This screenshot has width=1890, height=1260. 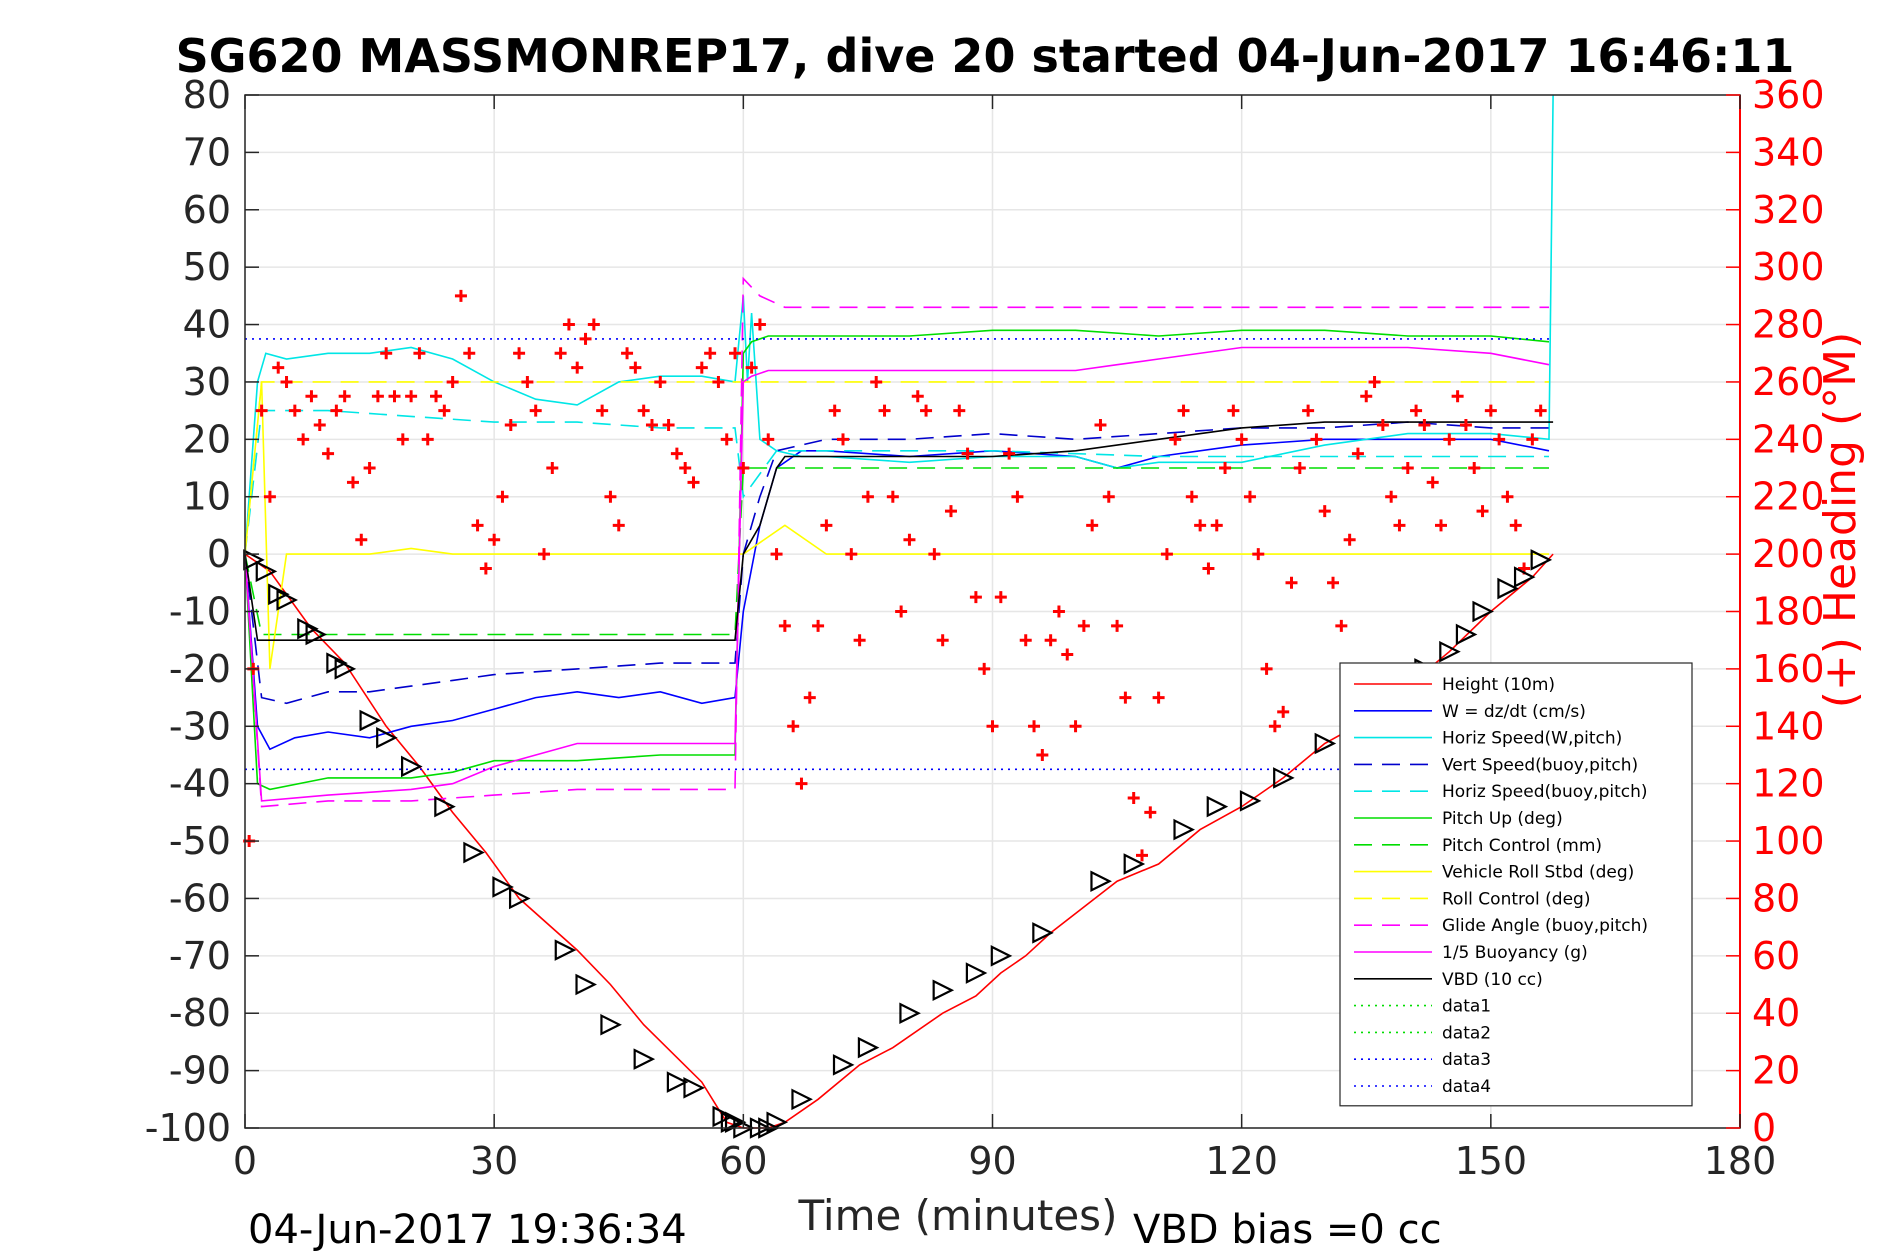 What do you see at coordinates (1498, 685) in the screenshot?
I see `legend-entry: Height (10m)` at bounding box center [1498, 685].